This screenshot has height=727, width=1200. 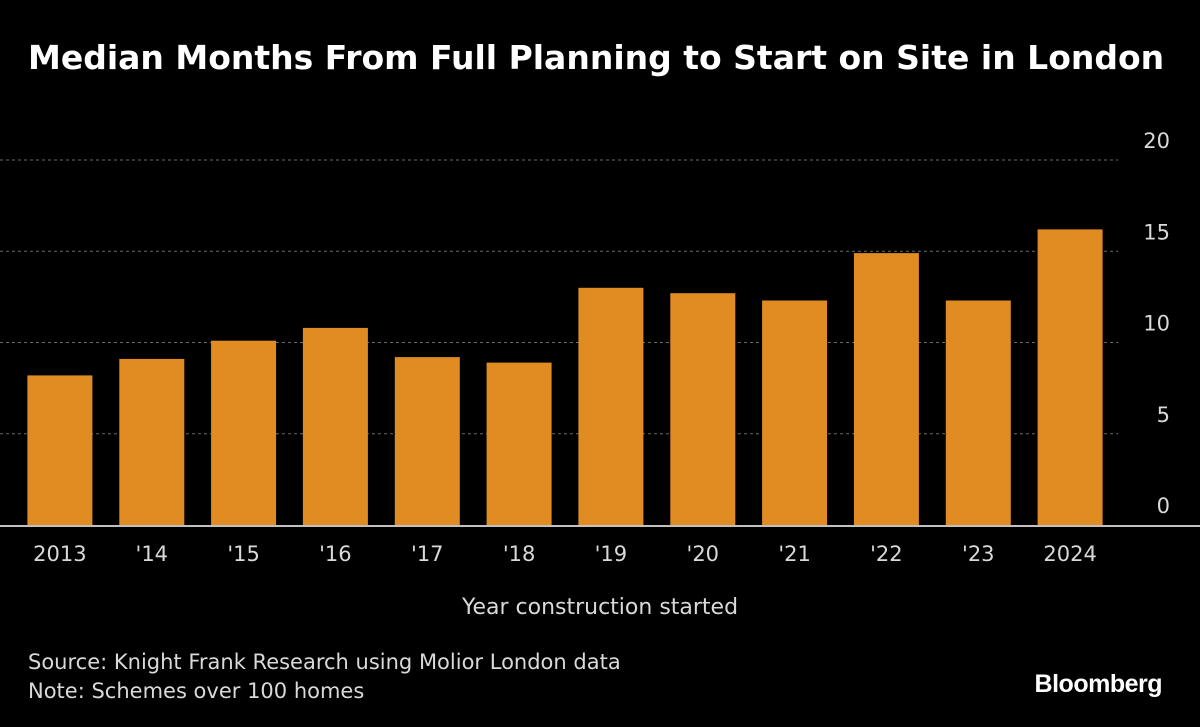 What do you see at coordinates (611, 554) in the screenshot?
I see `x-tick-label: '19` at bounding box center [611, 554].